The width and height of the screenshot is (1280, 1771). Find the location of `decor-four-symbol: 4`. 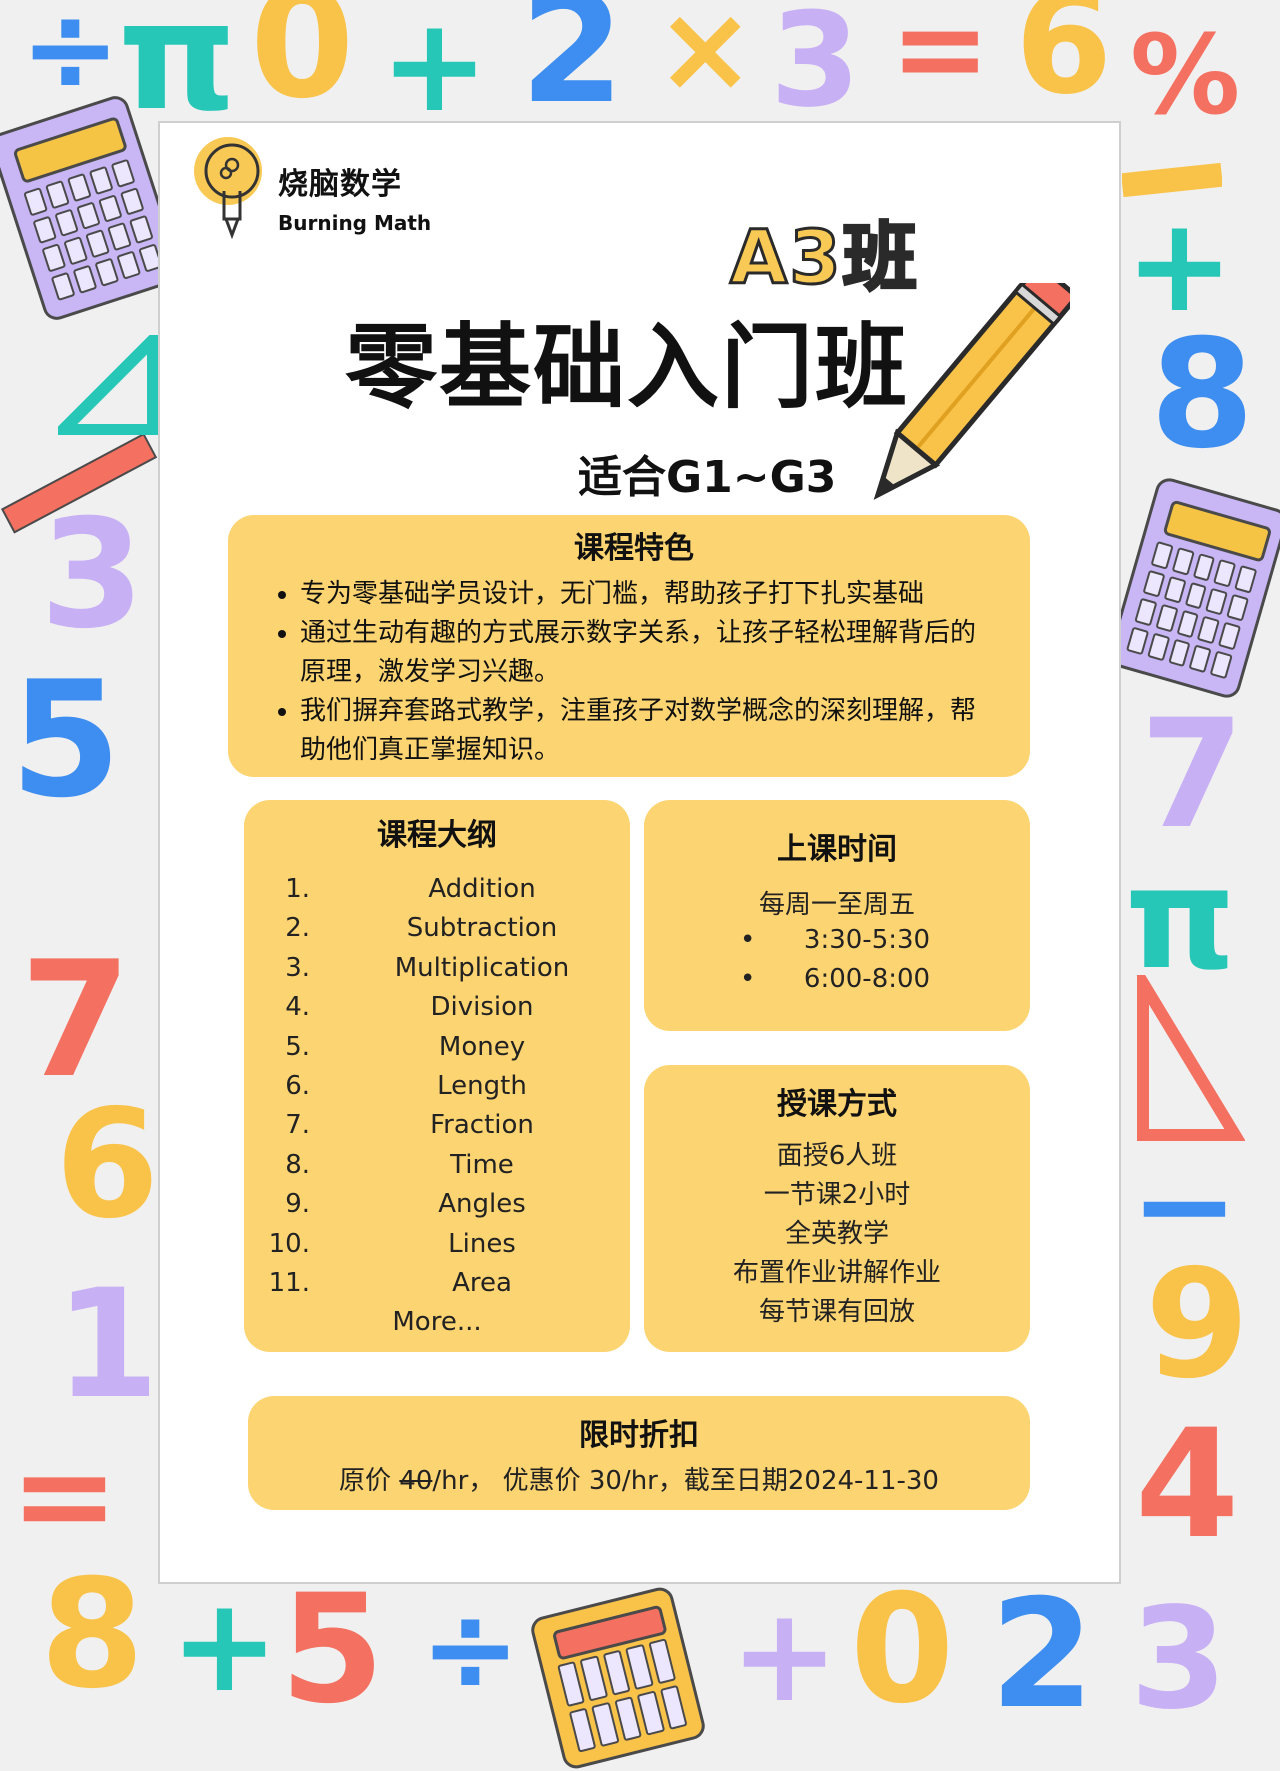

decor-four-symbol: 4 is located at coordinates (1187, 1485).